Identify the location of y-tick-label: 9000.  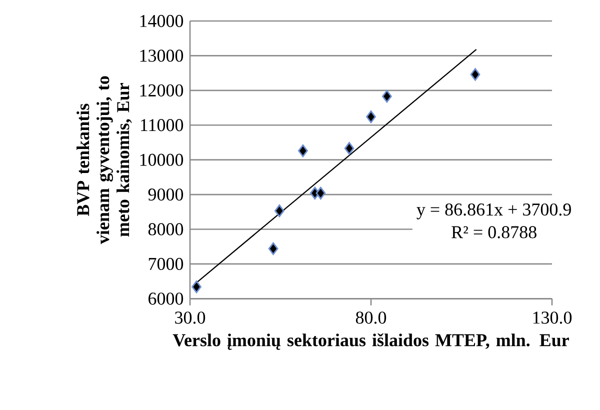
(166, 194).